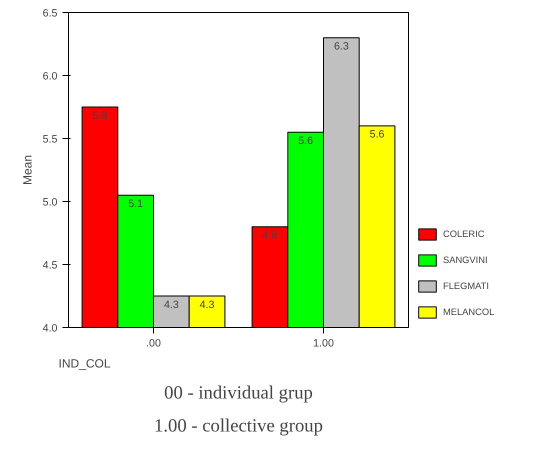 This screenshot has height=450, width=543. I want to click on y-tick-label: 6.5, so click(50, 14).